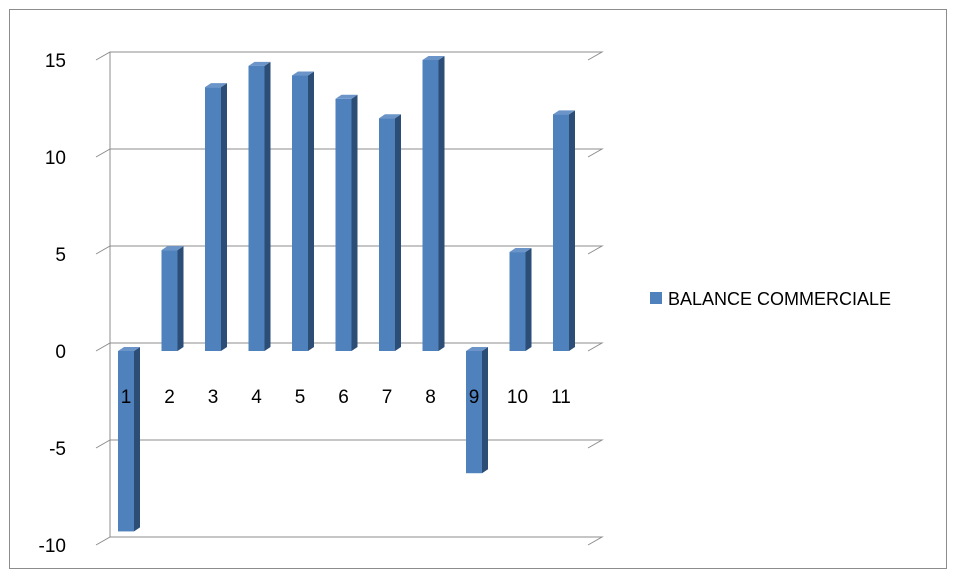 This screenshot has width=958, height=580. What do you see at coordinates (213, 397) in the screenshot?
I see `x-tick-label: 3` at bounding box center [213, 397].